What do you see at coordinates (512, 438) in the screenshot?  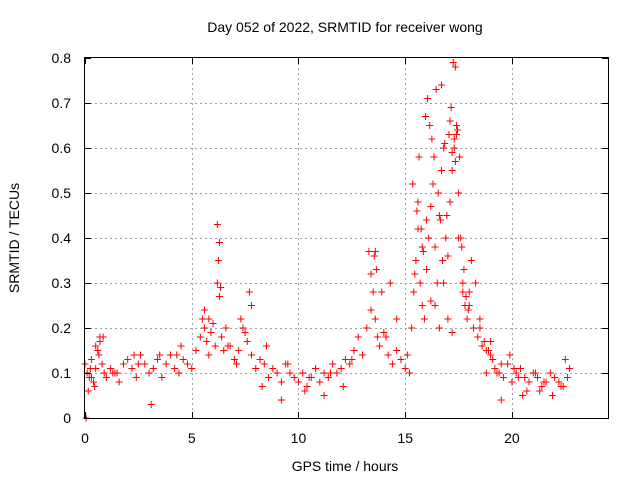 I see `x-tick-label: 20` at bounding box center [512, 438].